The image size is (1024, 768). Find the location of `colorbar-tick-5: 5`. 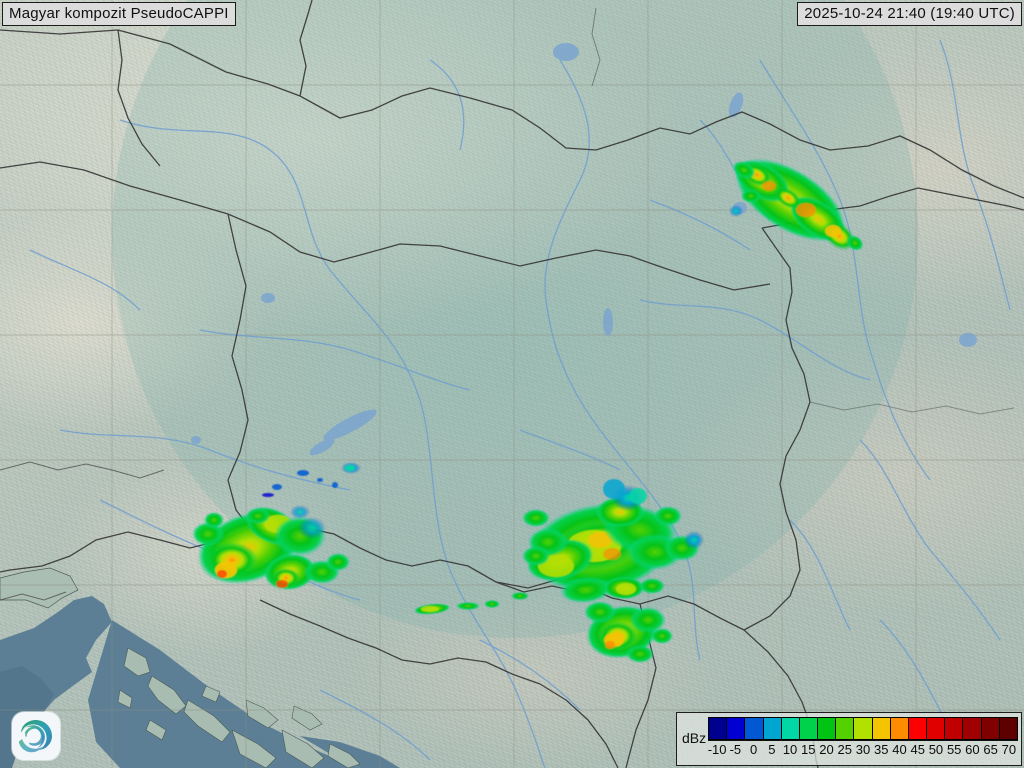

colorbar-tick-5: 5 is located at coordinates (772, 749).